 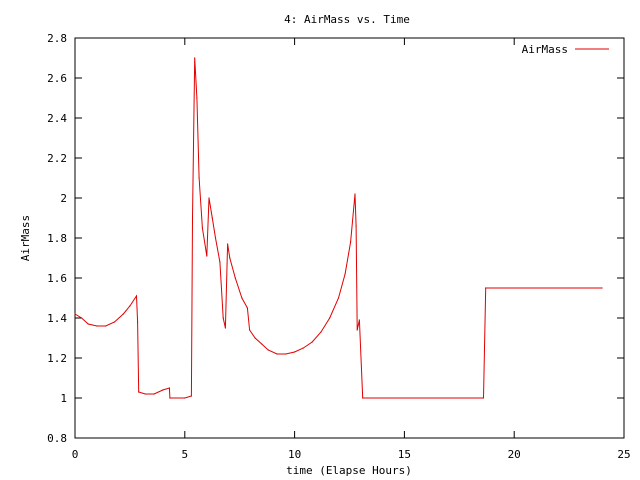 What do you see at coordinates (57, 78) in the screenshot?
I see `y-tick-label: 2.6` at bounding box center [57, 78].